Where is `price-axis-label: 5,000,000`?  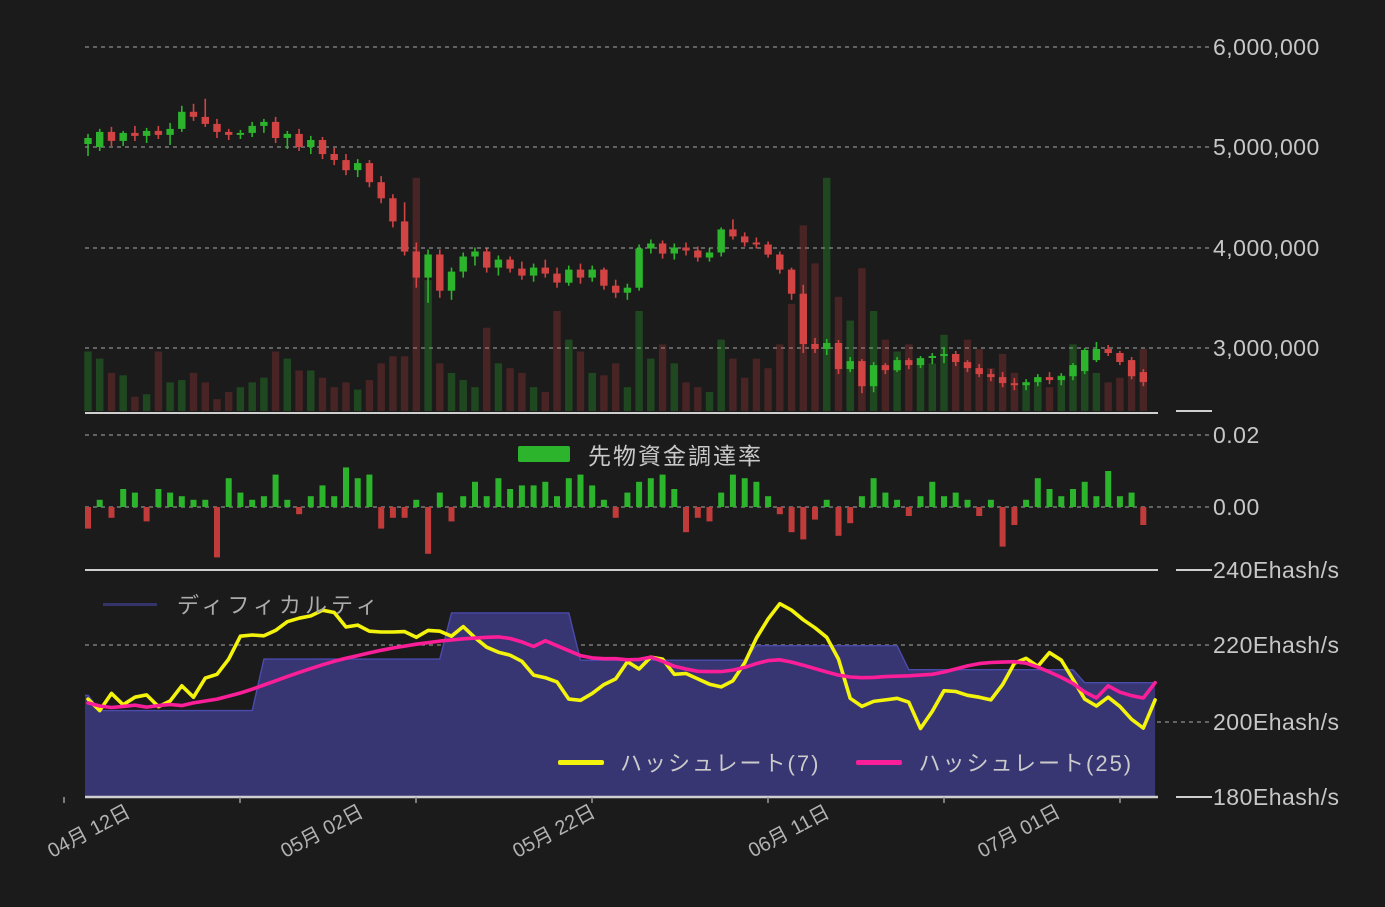
price-axis-label: 5,000,000 is located at coordinates (1266, 147).